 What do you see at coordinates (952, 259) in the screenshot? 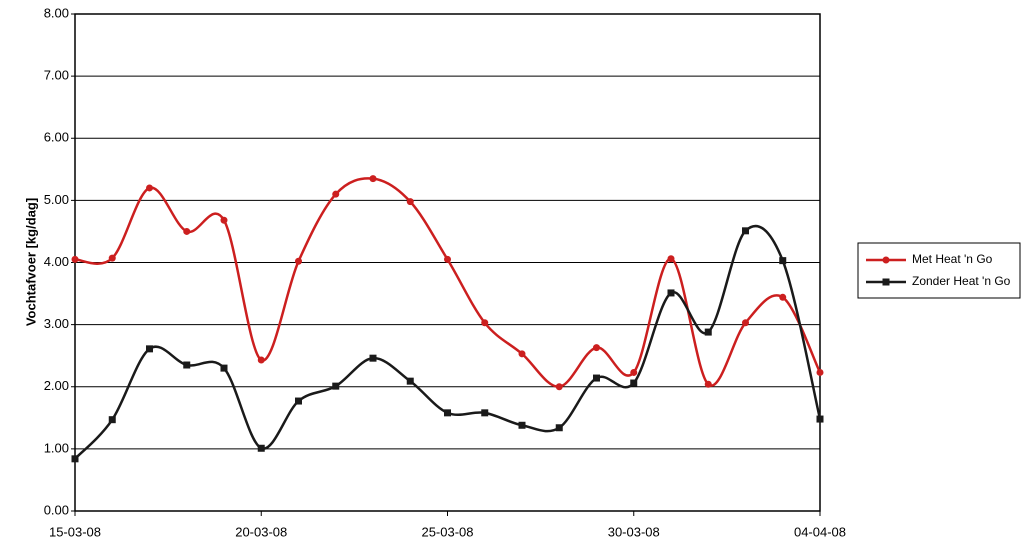
I see `legend-label: Met Heat 'n Go` at bounding box center [952, 259].